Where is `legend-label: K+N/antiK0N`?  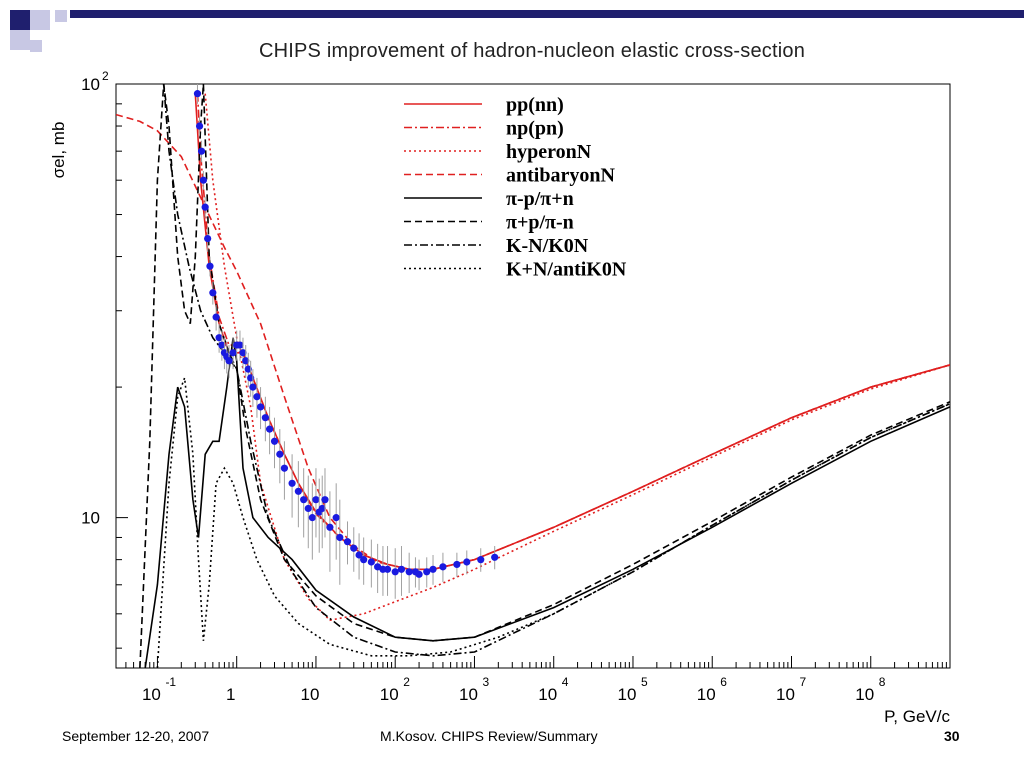 legend-label: K+N/antiK0N is located at coordinates (566, 270).